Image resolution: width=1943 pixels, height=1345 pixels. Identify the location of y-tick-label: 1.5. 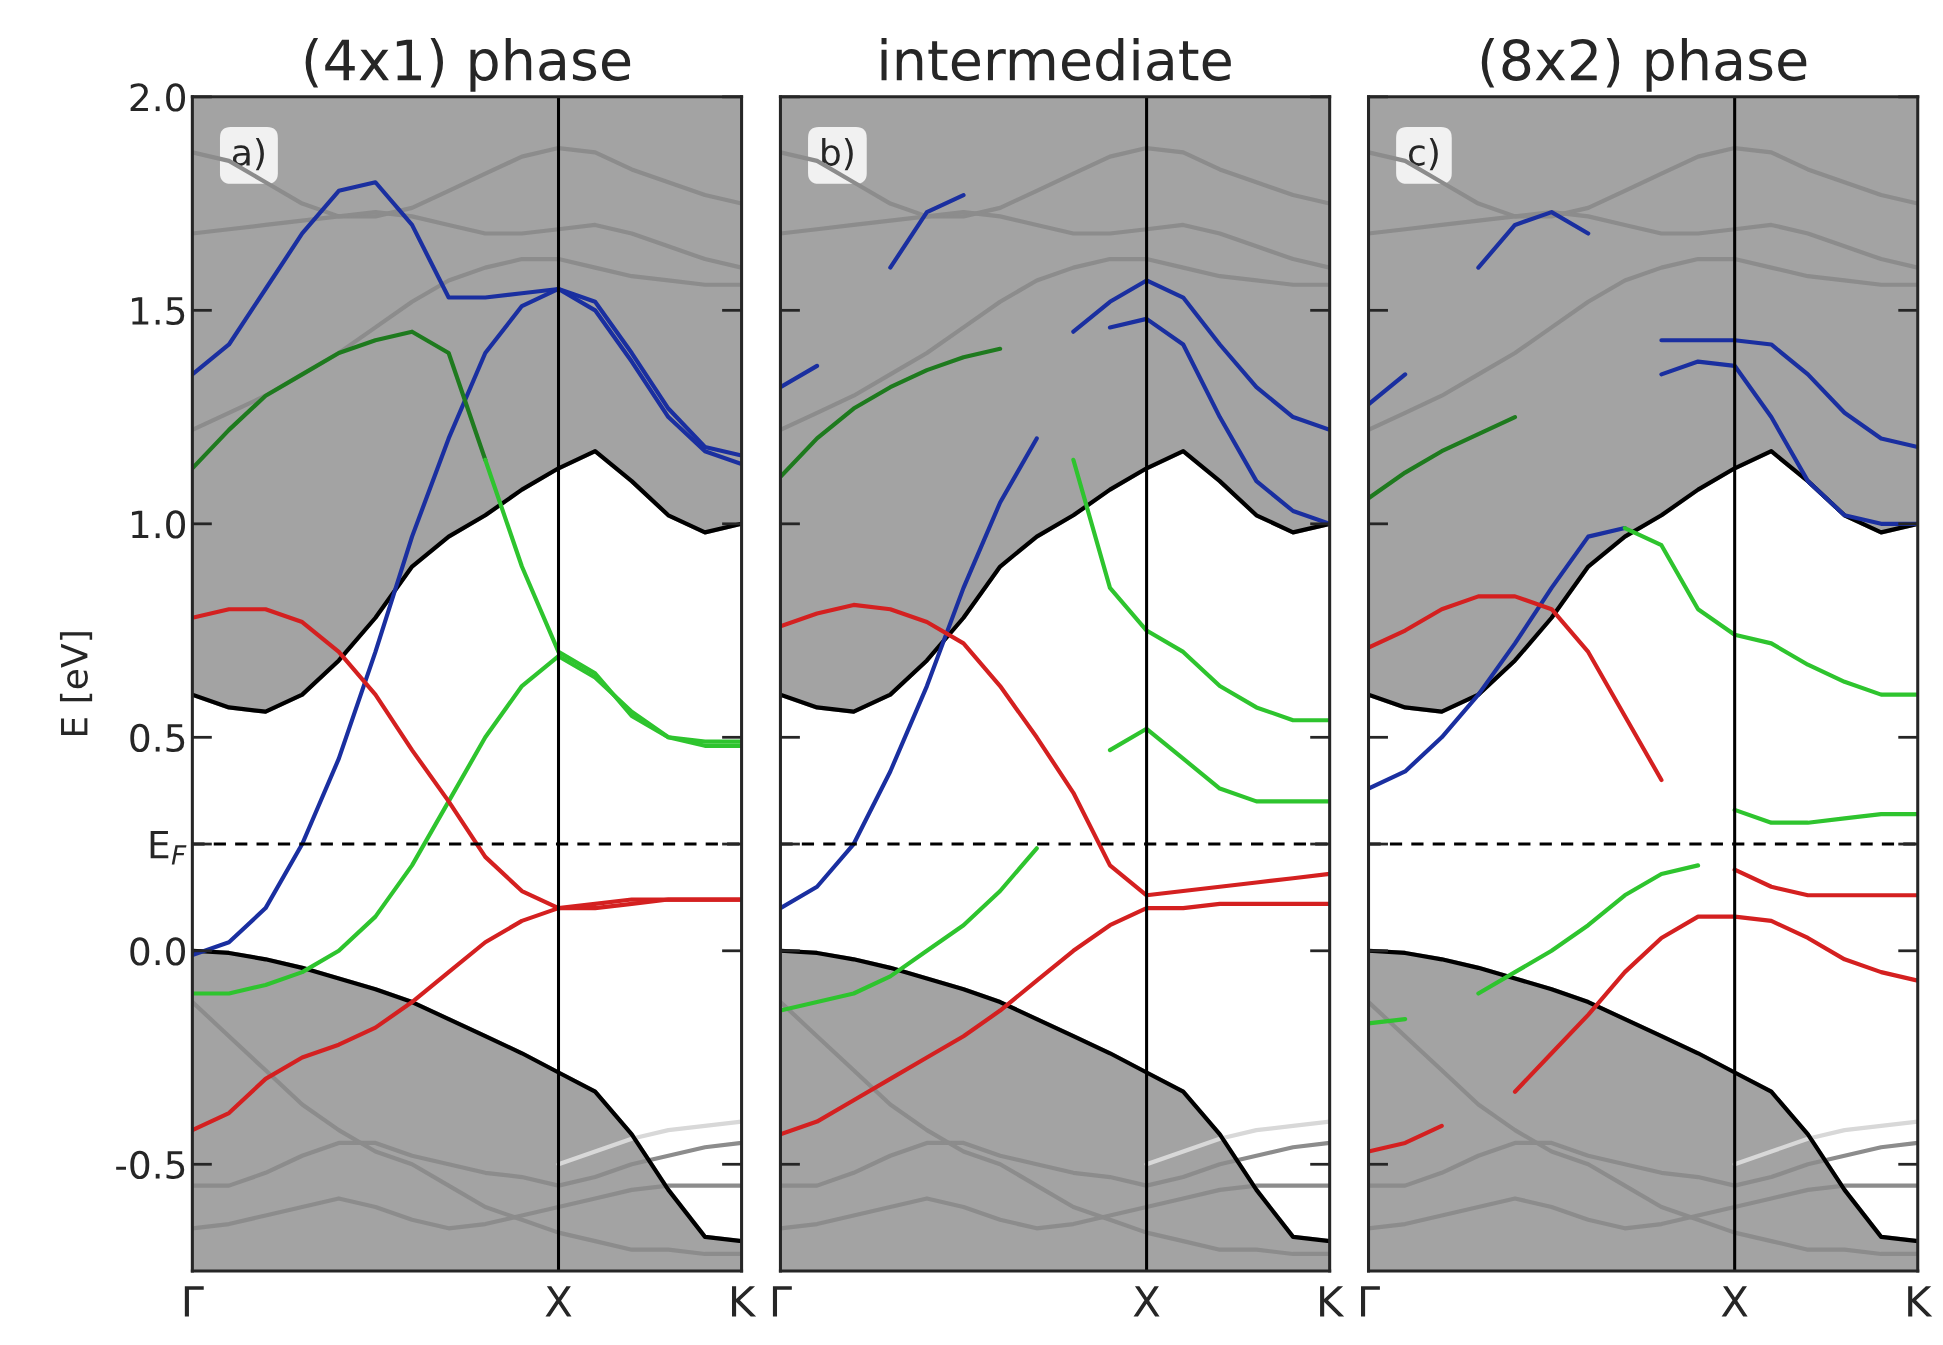
(158, 311).